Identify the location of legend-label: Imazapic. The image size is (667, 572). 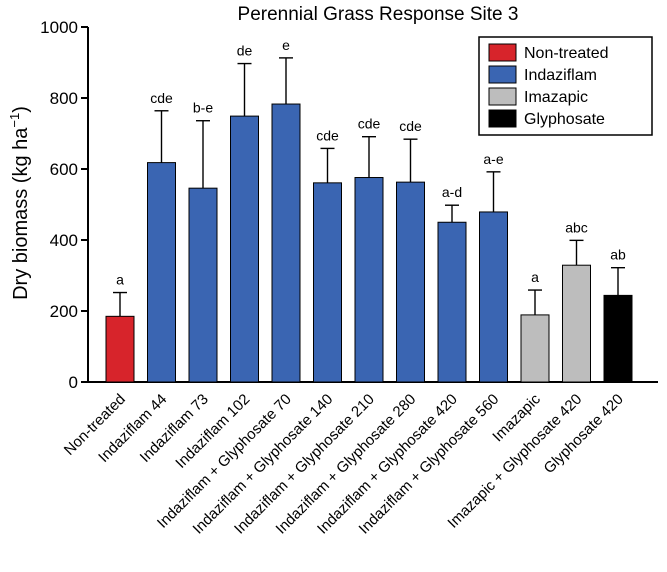
(556, 97).